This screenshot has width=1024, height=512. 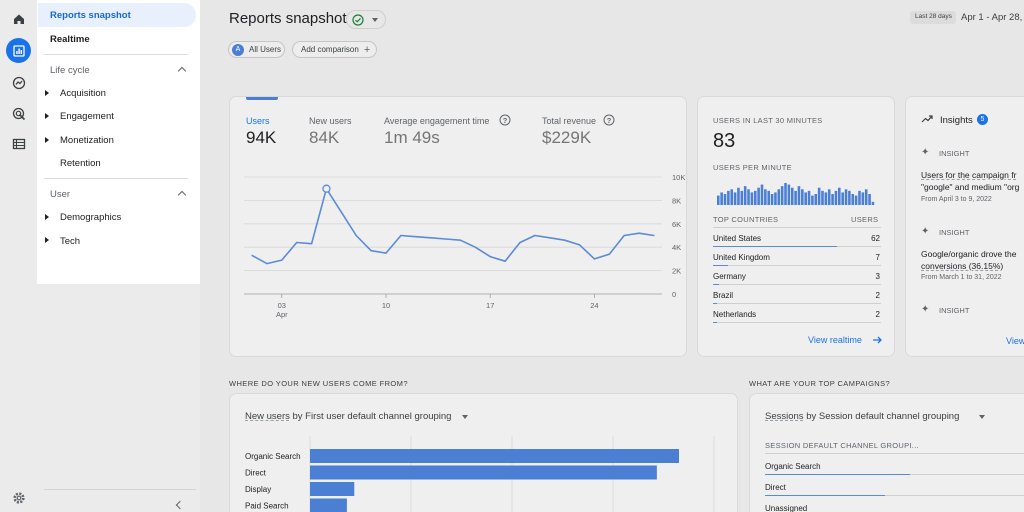 What do you see at coordinates (962, 266) in the screenshot?
I see `insight-text: conversions (36.15%)` at bounding box center [962, 266].